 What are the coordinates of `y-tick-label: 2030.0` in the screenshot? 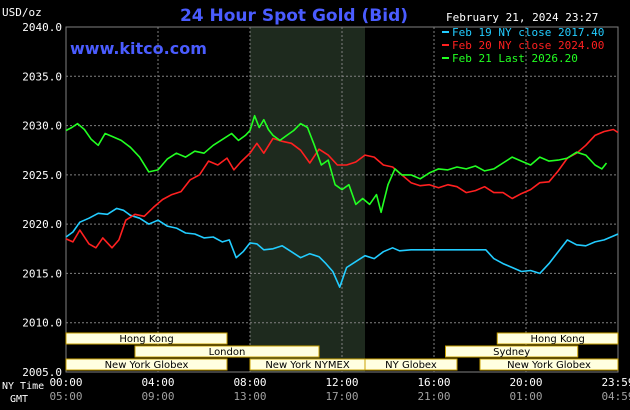 It's located at (42, 126).